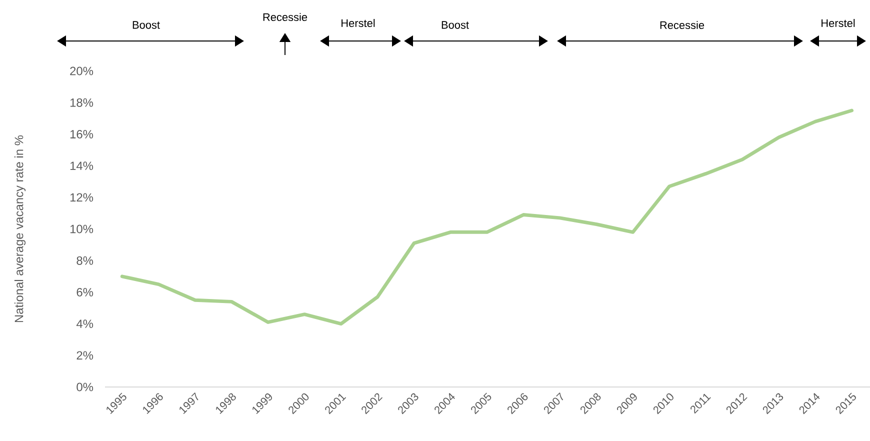  What do you see at coordinates (85, 260) in the screenshot?
I see `y-tick-label: 8%` at bounding box center [85, 260].